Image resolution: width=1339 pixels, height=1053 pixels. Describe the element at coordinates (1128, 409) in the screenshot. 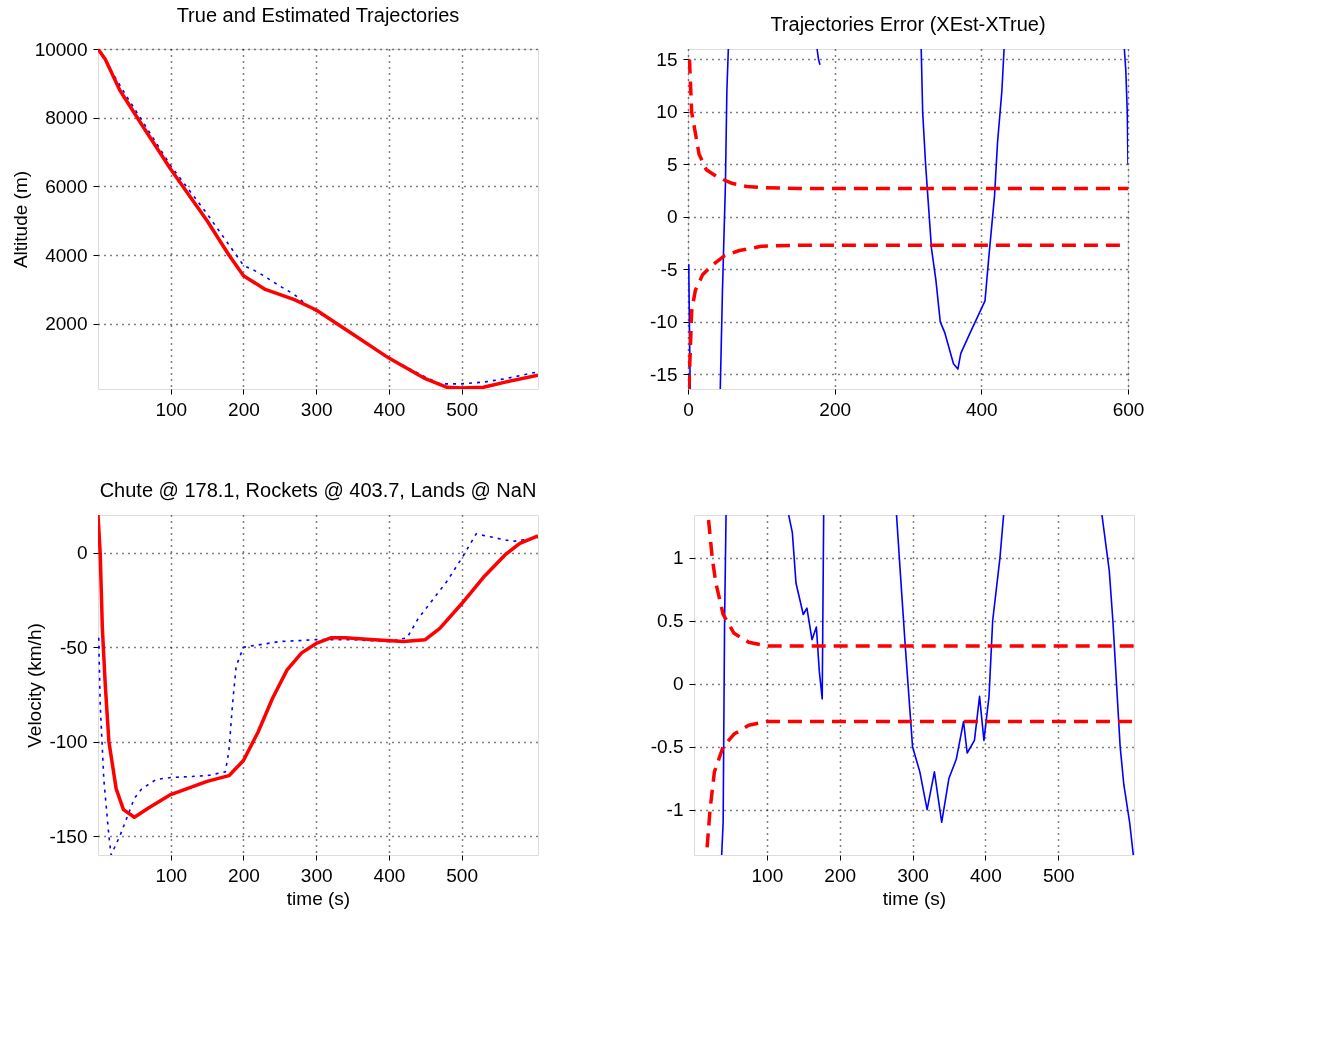

I see `x-tick-label: 600` at that location.